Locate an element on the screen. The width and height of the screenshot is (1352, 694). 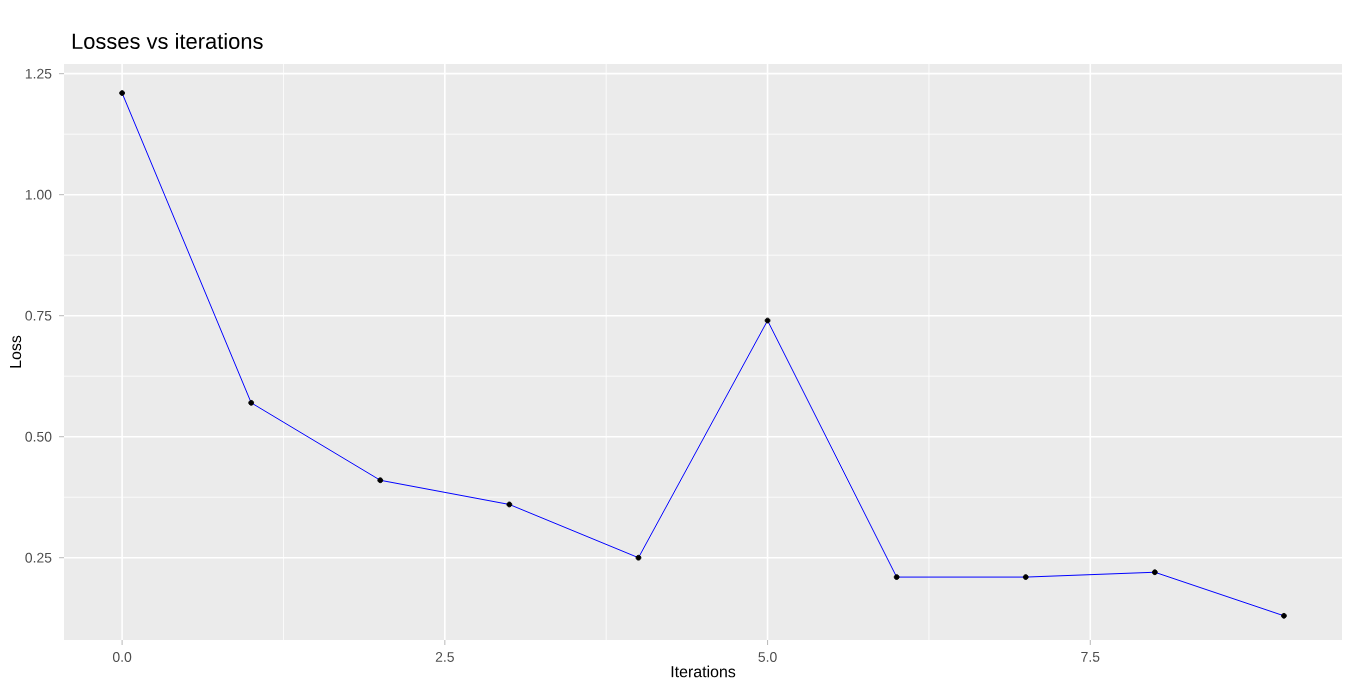
chart-title: Losses vs iterations is located at coordinates (167, 40).